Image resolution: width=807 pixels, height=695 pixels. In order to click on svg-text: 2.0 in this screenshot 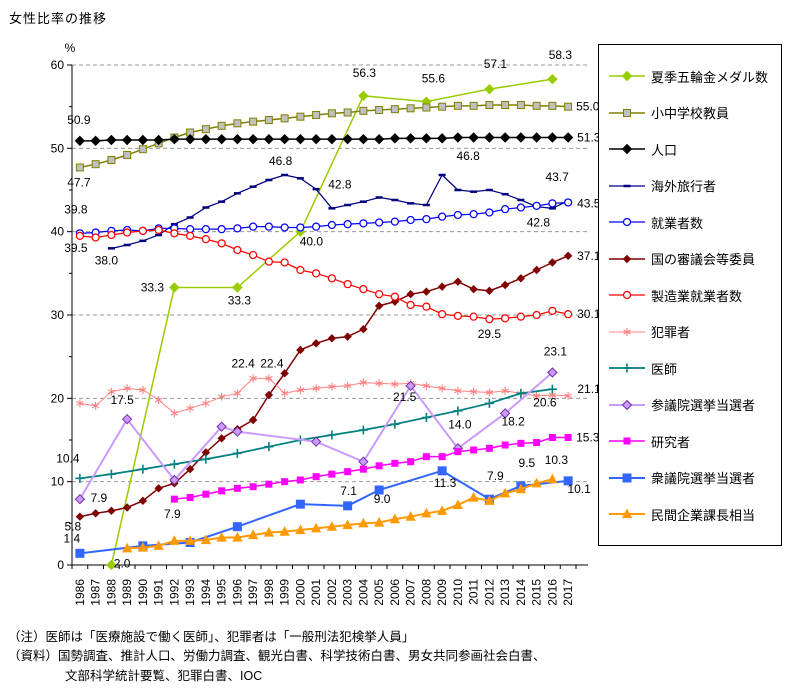, I will do `click(122, 563)`.